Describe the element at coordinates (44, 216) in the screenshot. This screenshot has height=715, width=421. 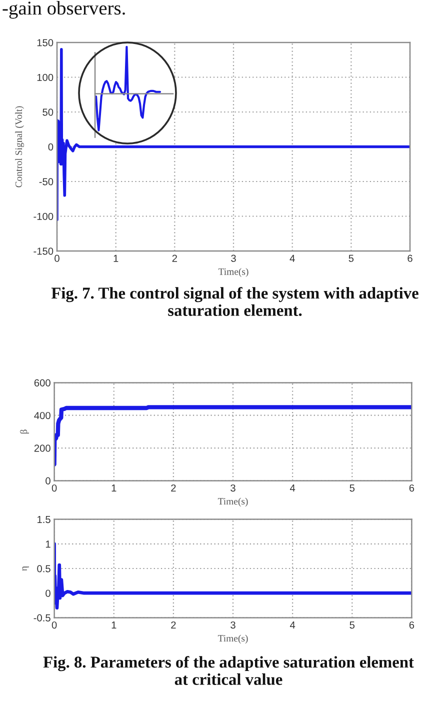
I see `y-tick-label: -100` at that location.